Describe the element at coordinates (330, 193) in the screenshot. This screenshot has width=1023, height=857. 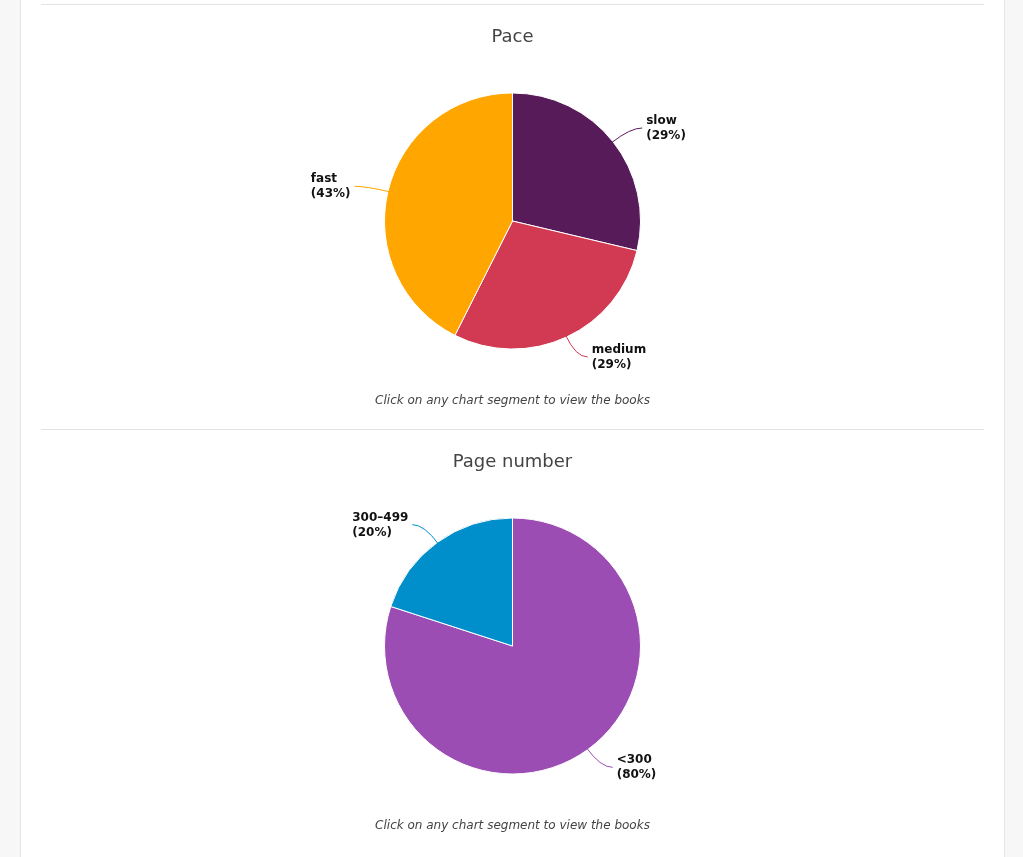
I see `data-label: (43%)` at that location.